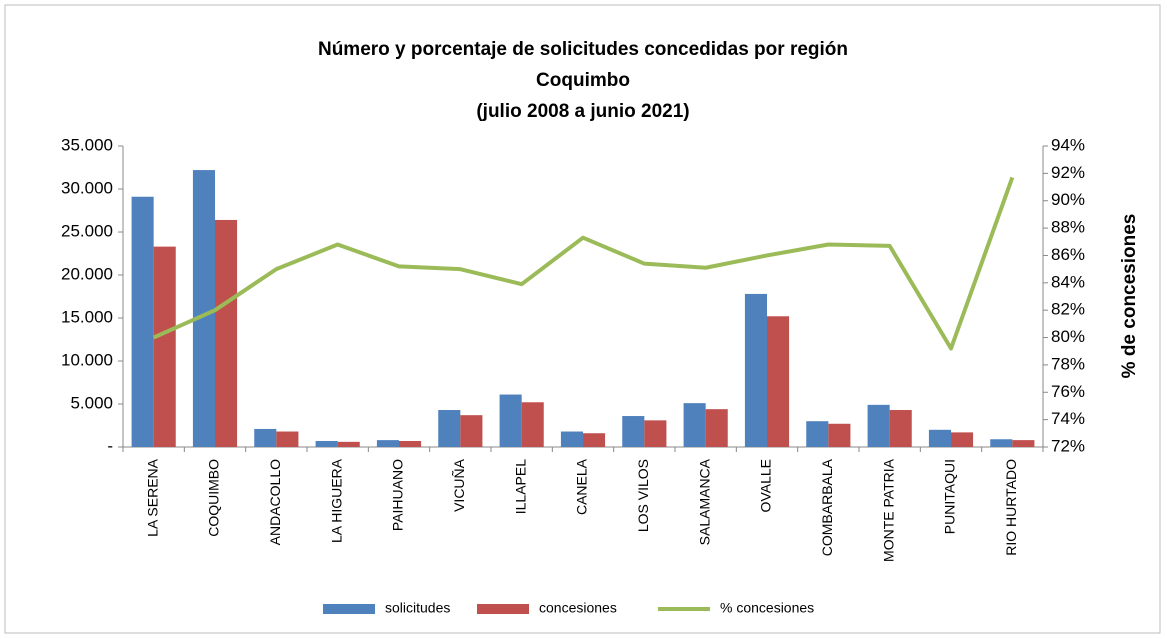  I want to click on y2-tick-label: 72%, so click(1068, 445).